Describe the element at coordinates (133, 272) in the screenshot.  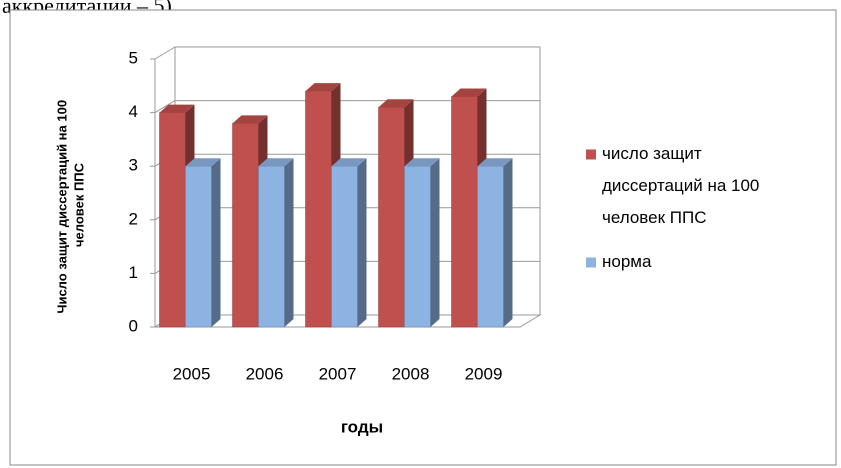
I see `y-tick-label: 1` at that location.